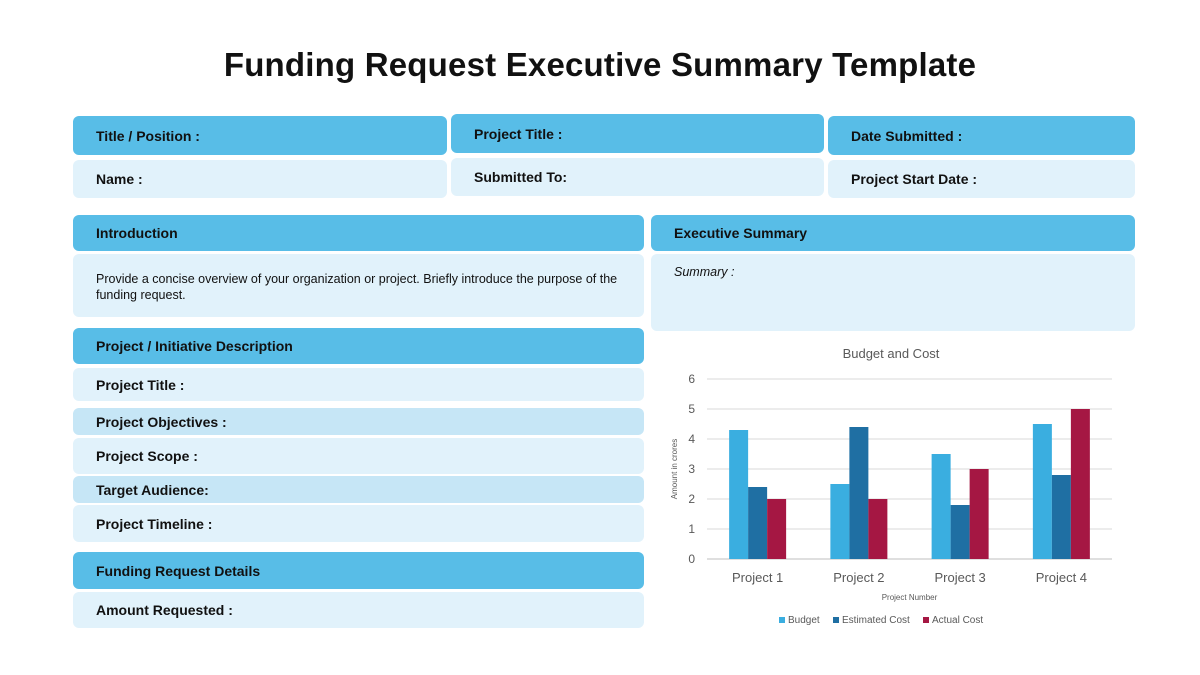  I want to click on y-tick-label: 1, so click(691, 529).